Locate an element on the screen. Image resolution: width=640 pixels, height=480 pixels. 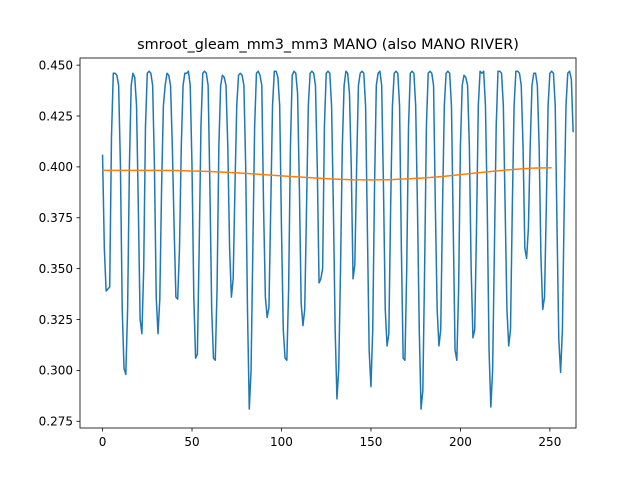
x-tick-label: 0 is located at coordinates (103, 442).